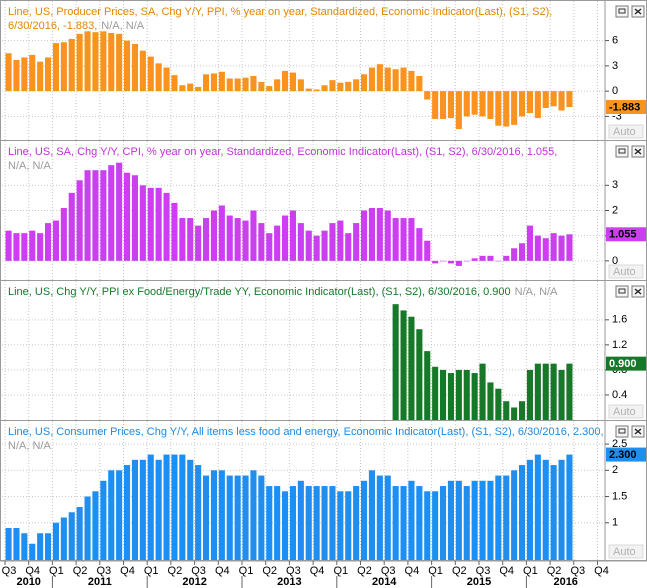  What do you see at coordinates (459, 571) in the screenshot?
I see `x-tick-label: Q2` at bounding box center [459, 571].